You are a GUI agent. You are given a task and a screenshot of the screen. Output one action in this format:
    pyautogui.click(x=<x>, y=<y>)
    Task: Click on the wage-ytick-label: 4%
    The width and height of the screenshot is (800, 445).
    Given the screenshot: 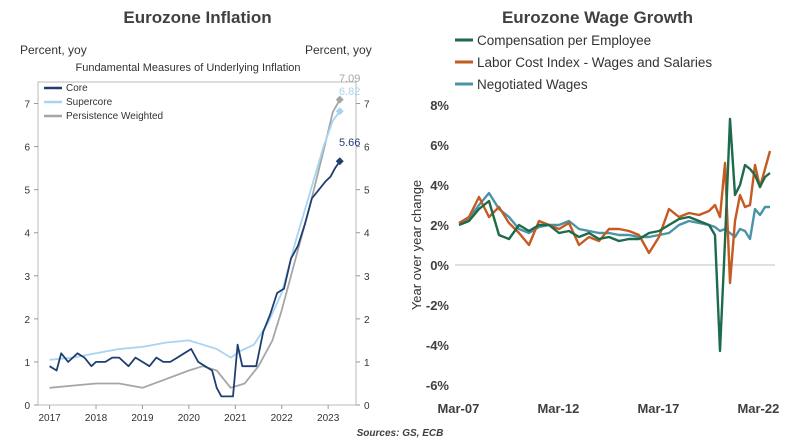 What is the action you would take?
    pyautogui.click(x=439, y=185)
    